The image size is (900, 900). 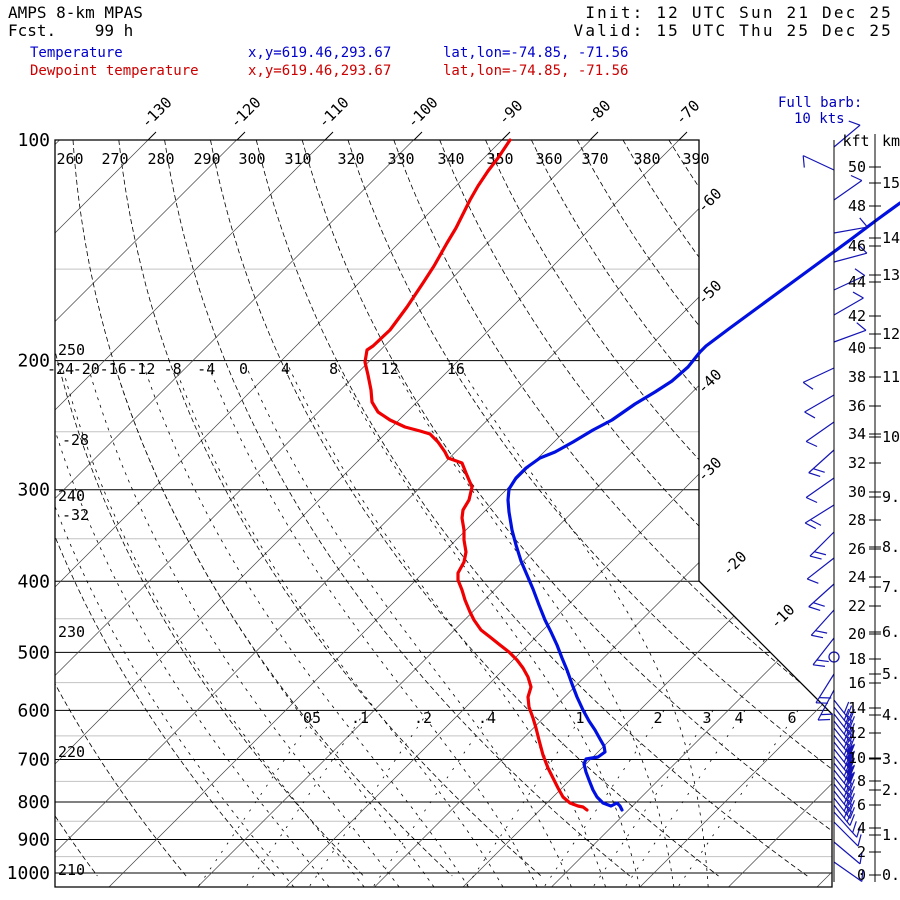 What do you see at coordinates (738, 718) in the screenshot?
I see `mixing-ratio-label: 4` at bounding box center [738, 718].